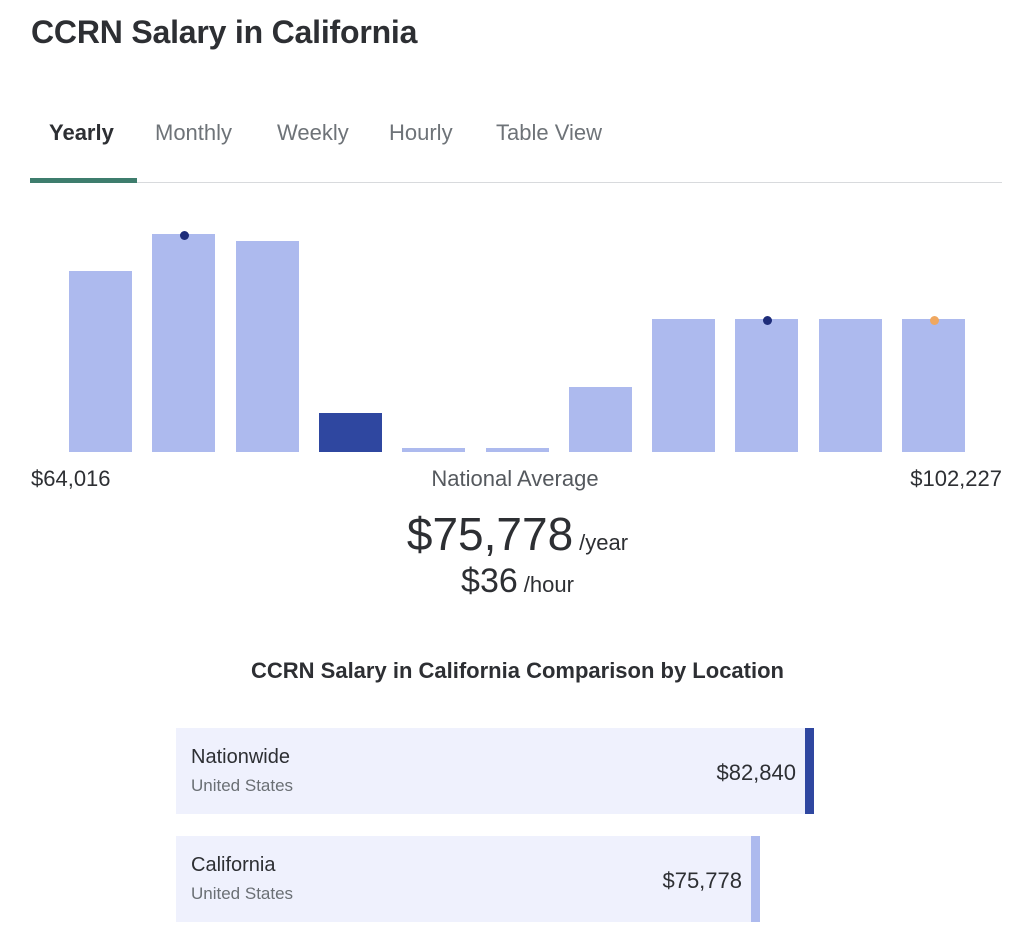 This screenshot has width=1030, height=938. What do you see at coordinates (604, 542) in the screenshot?
I see `yearly-unit: /year` at bounding box center [604, 542].